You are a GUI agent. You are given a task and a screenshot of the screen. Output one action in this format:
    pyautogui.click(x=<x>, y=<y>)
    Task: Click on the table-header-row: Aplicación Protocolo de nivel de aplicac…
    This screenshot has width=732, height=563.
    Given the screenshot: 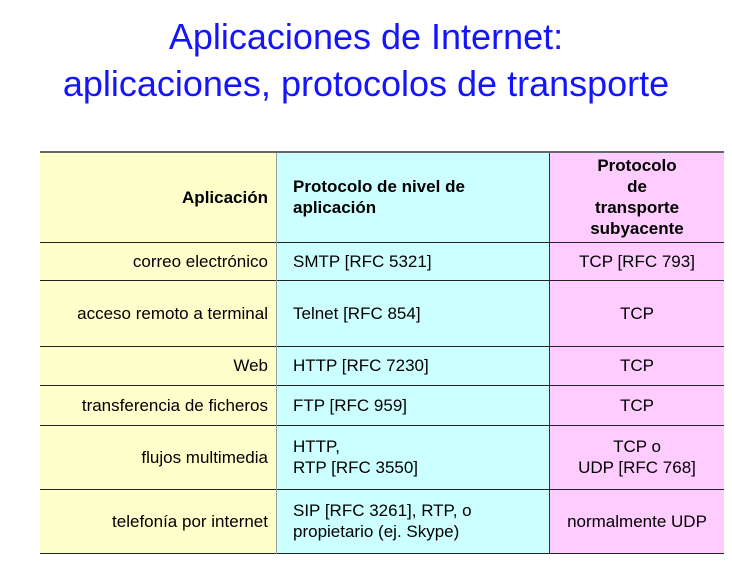 What is the action you would take?
    pyautogui.click(x=382, y=197)
    